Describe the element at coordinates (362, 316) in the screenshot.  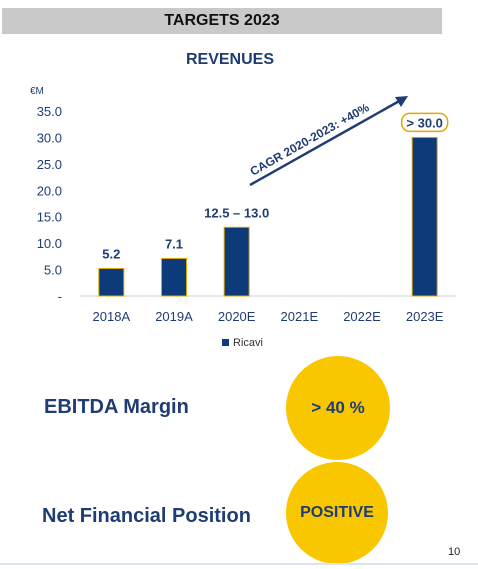
I see `x-tick-label: 2022E` at that location.